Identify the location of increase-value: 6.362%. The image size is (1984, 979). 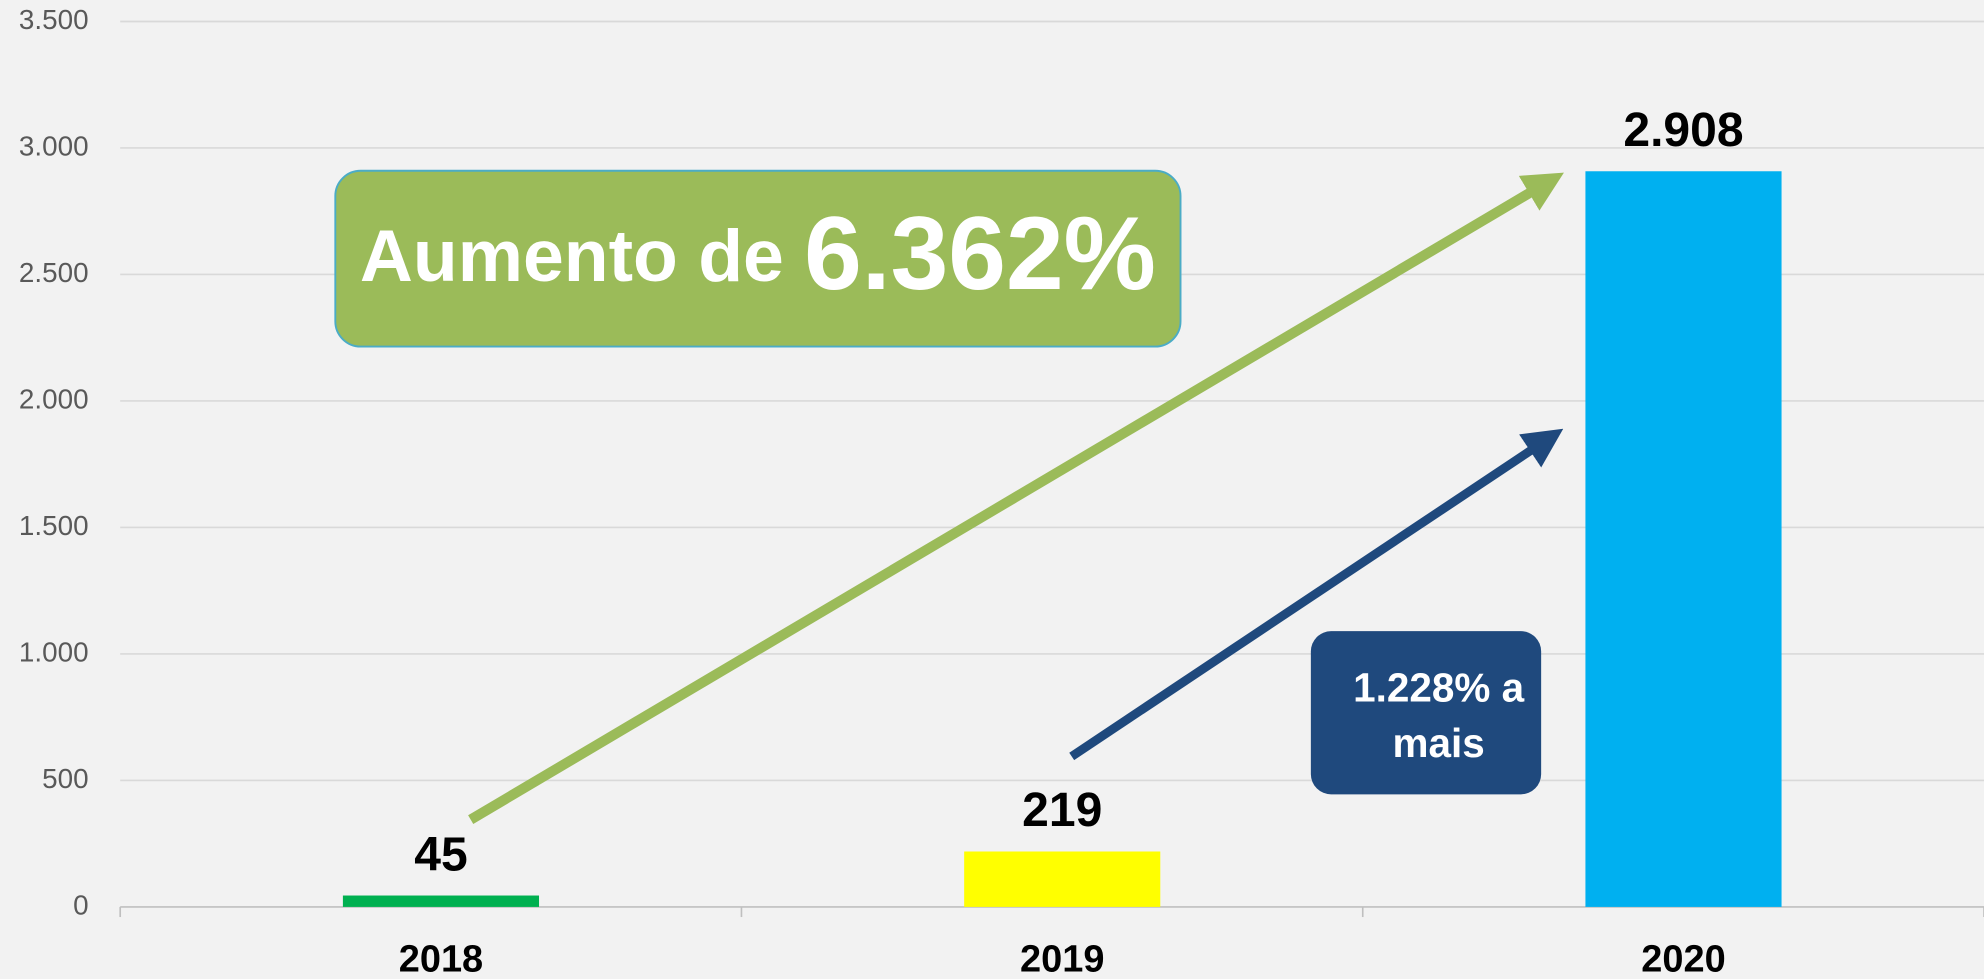
(980, 253).